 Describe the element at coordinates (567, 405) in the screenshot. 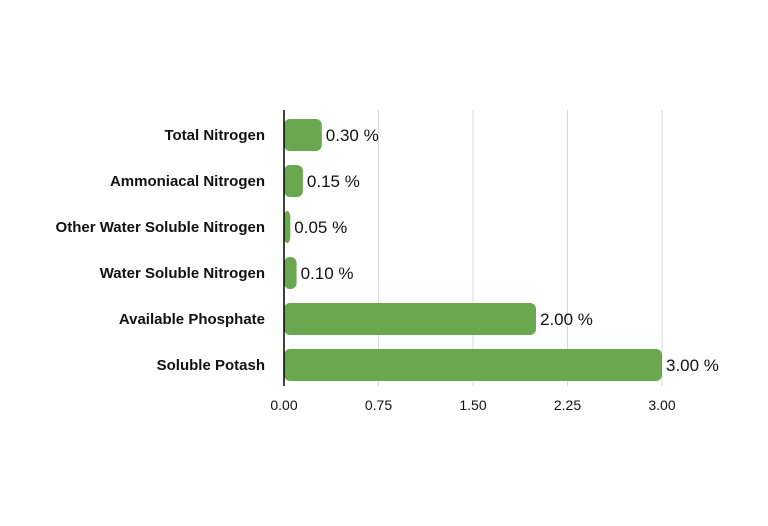

I see `x-tick-label: 2.25` at that location.